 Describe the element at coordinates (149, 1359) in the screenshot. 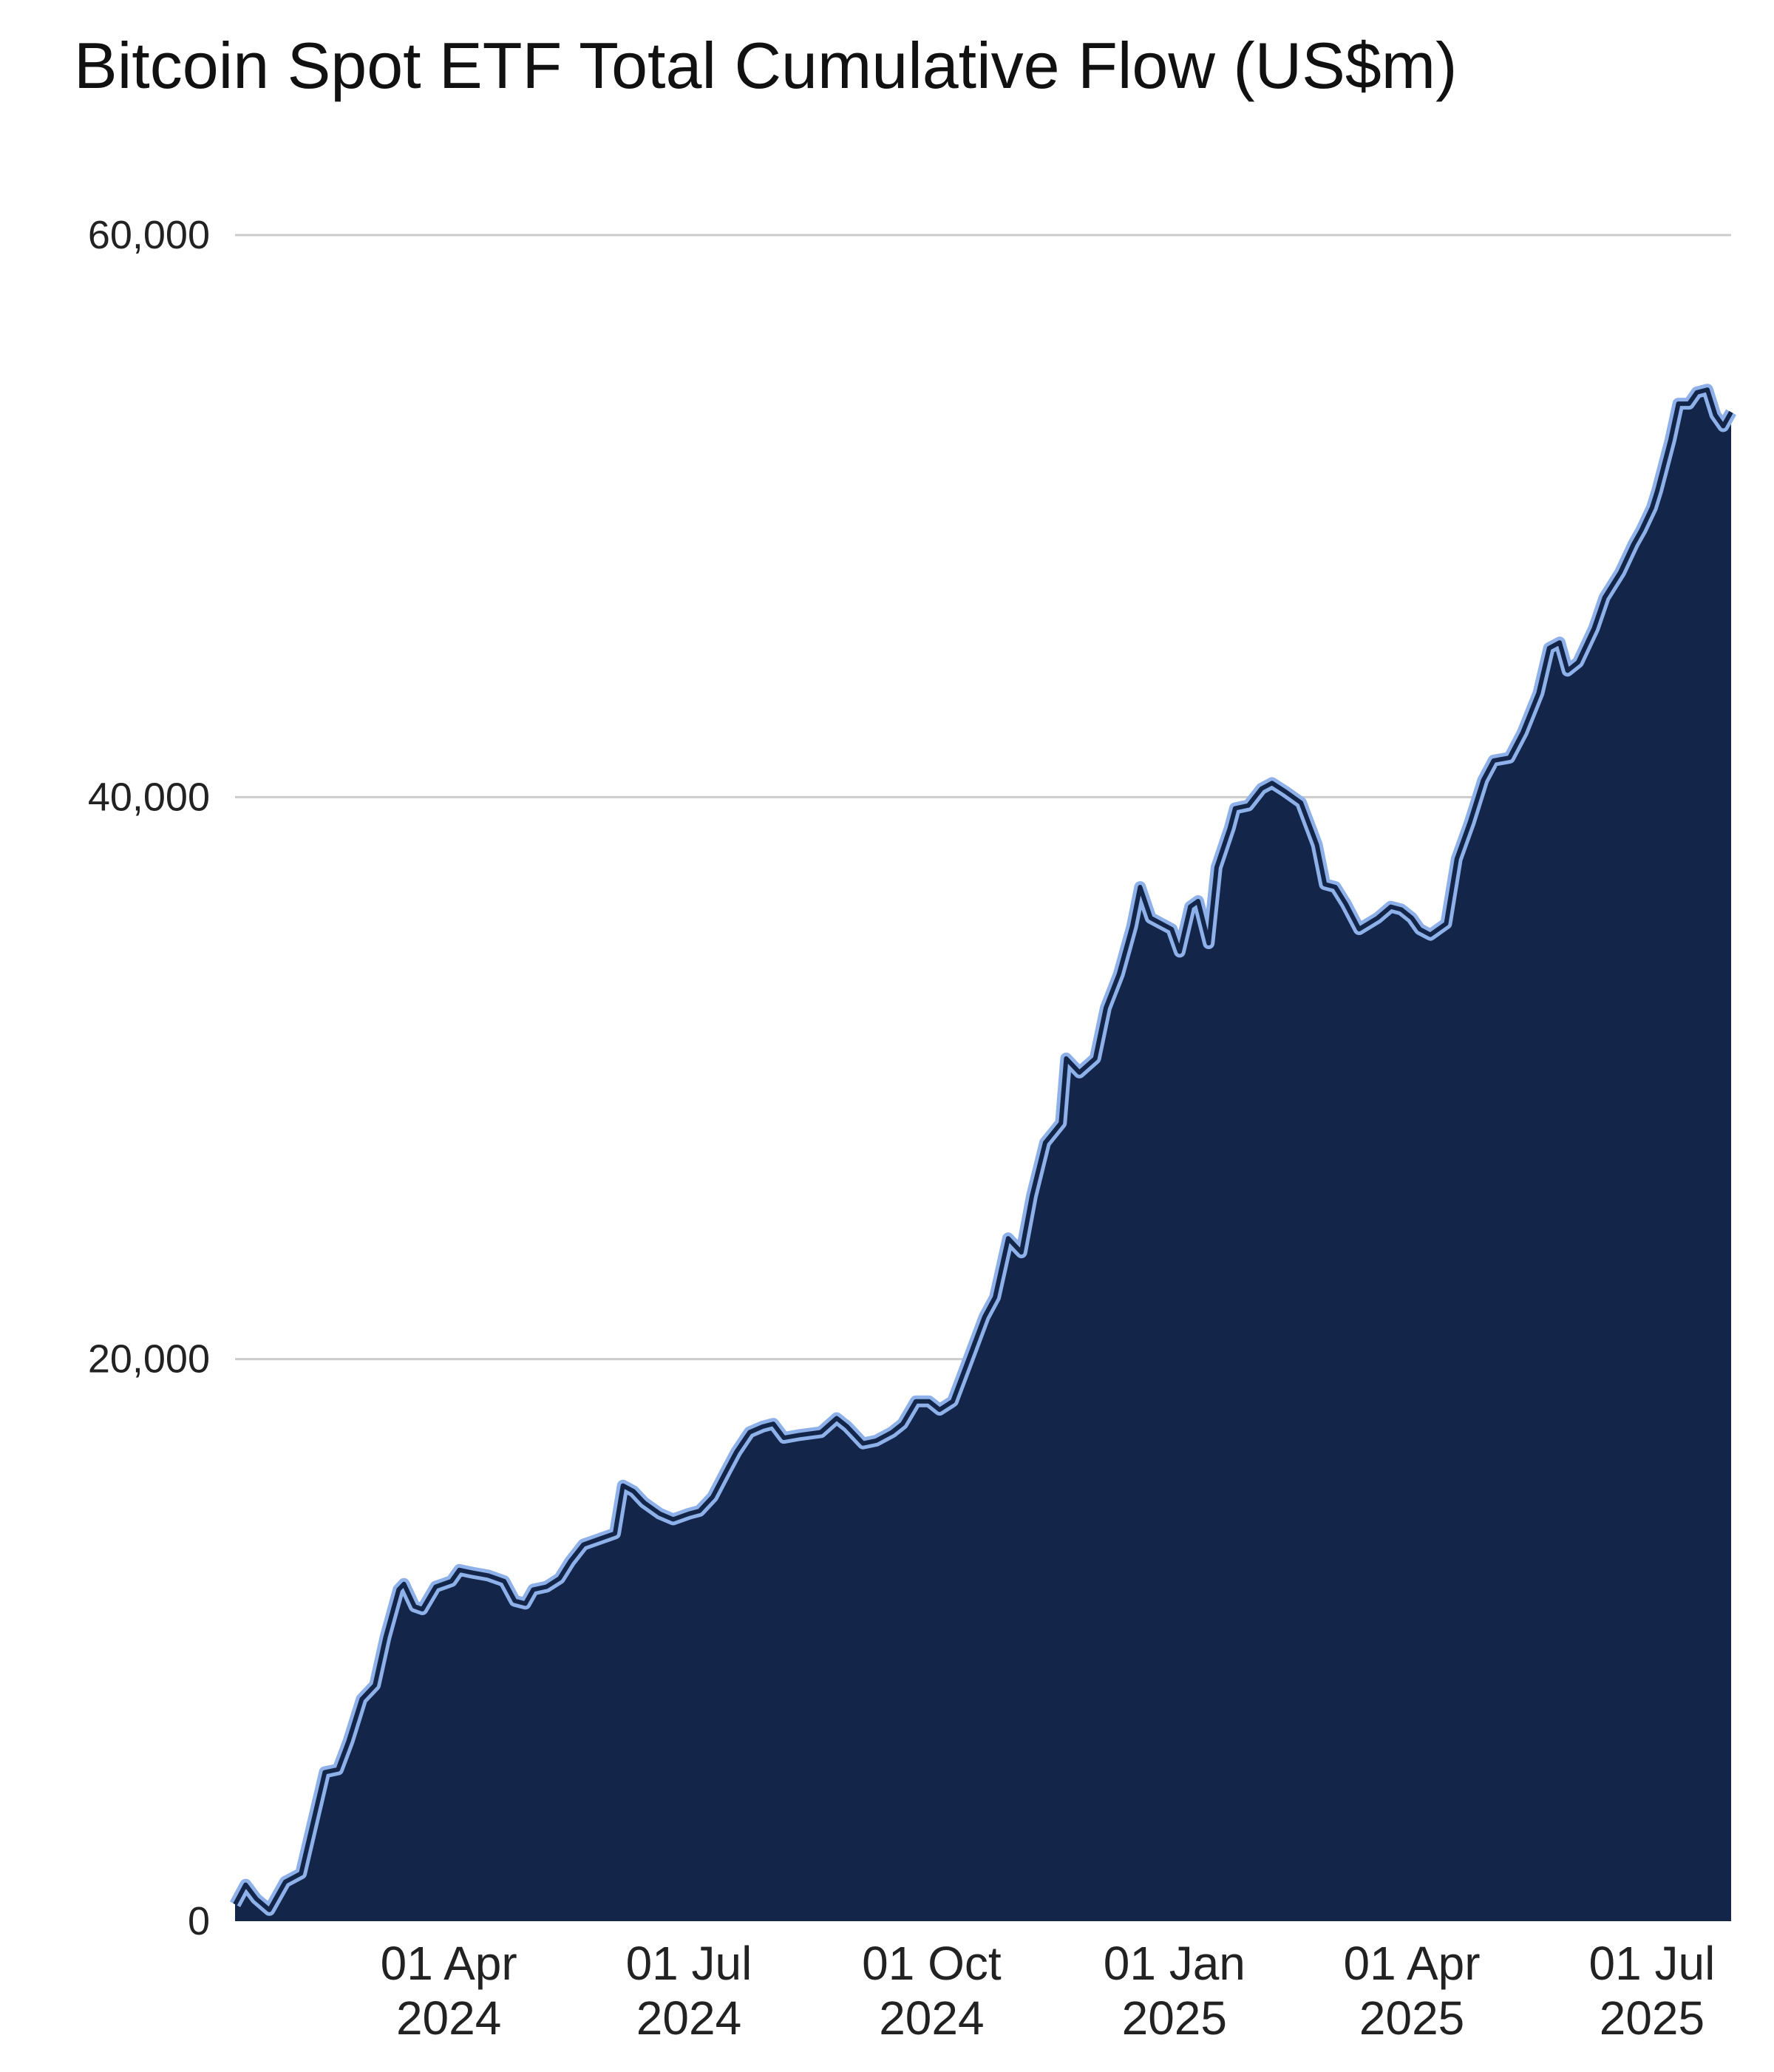

I see `y-tick-label: 20,000` at that location.